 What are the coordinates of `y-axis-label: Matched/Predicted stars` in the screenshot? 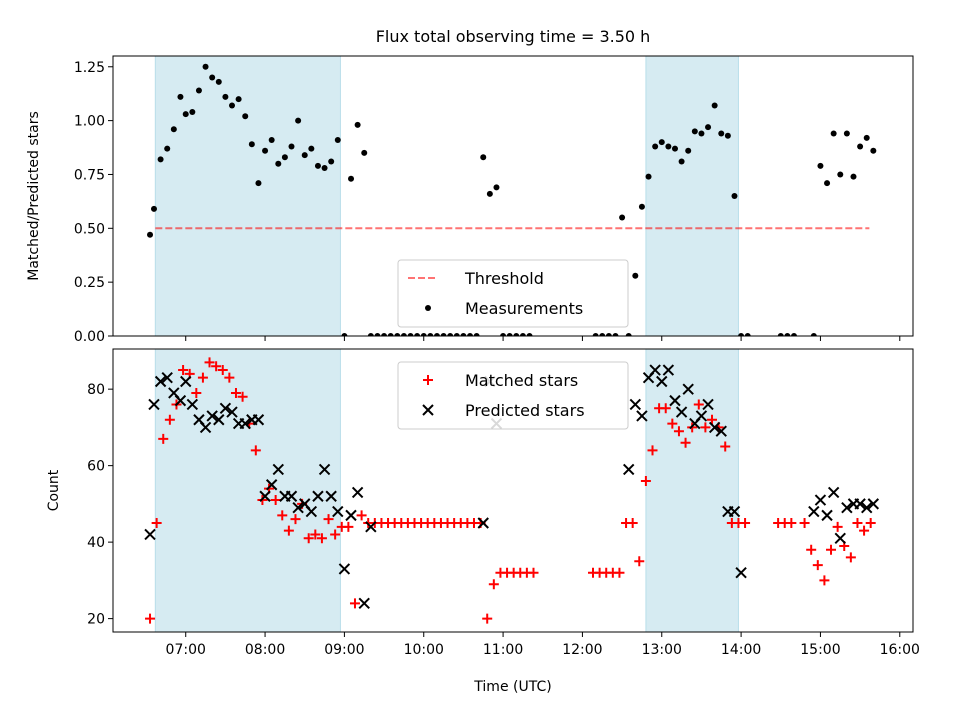 It's located at (34, 196).